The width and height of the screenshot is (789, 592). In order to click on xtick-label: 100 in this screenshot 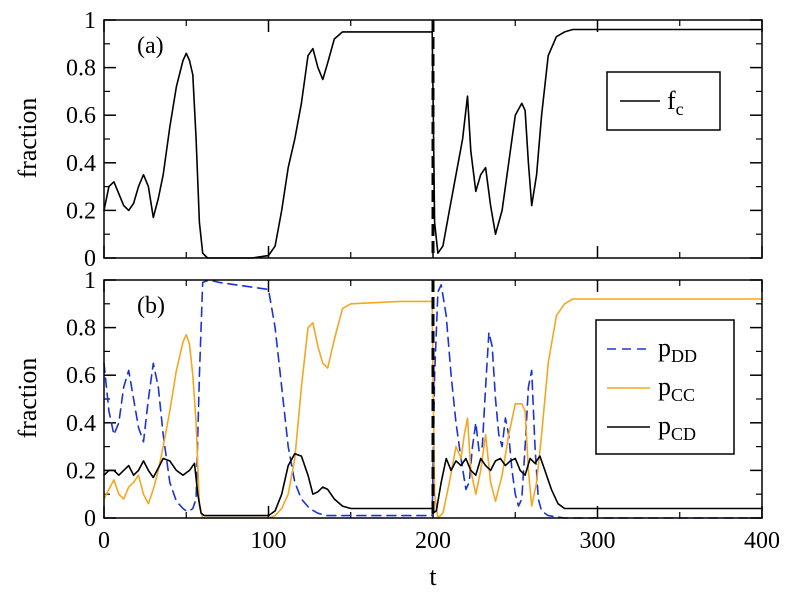, I will do `click(269, 541)`.